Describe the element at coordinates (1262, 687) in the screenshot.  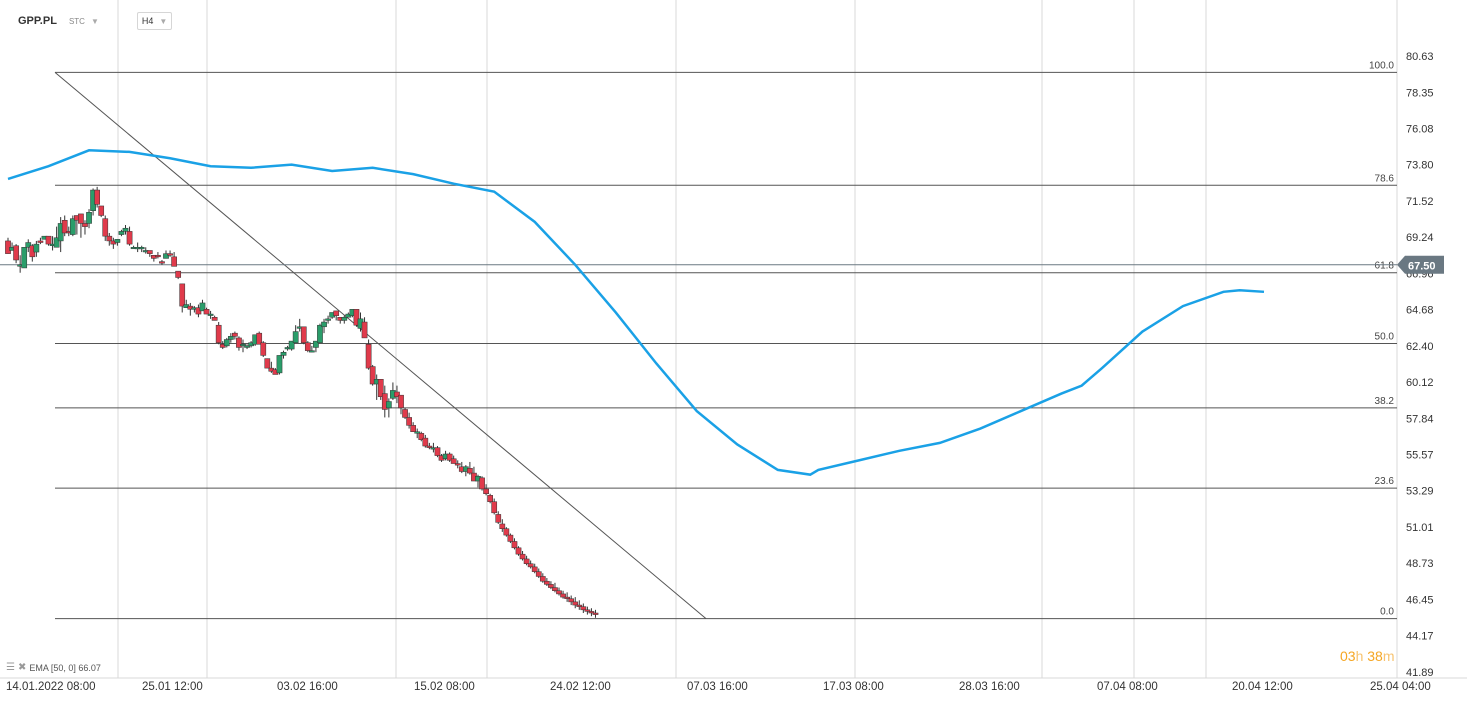
I see `x-tick-label: 20.04 12:00` at that location.